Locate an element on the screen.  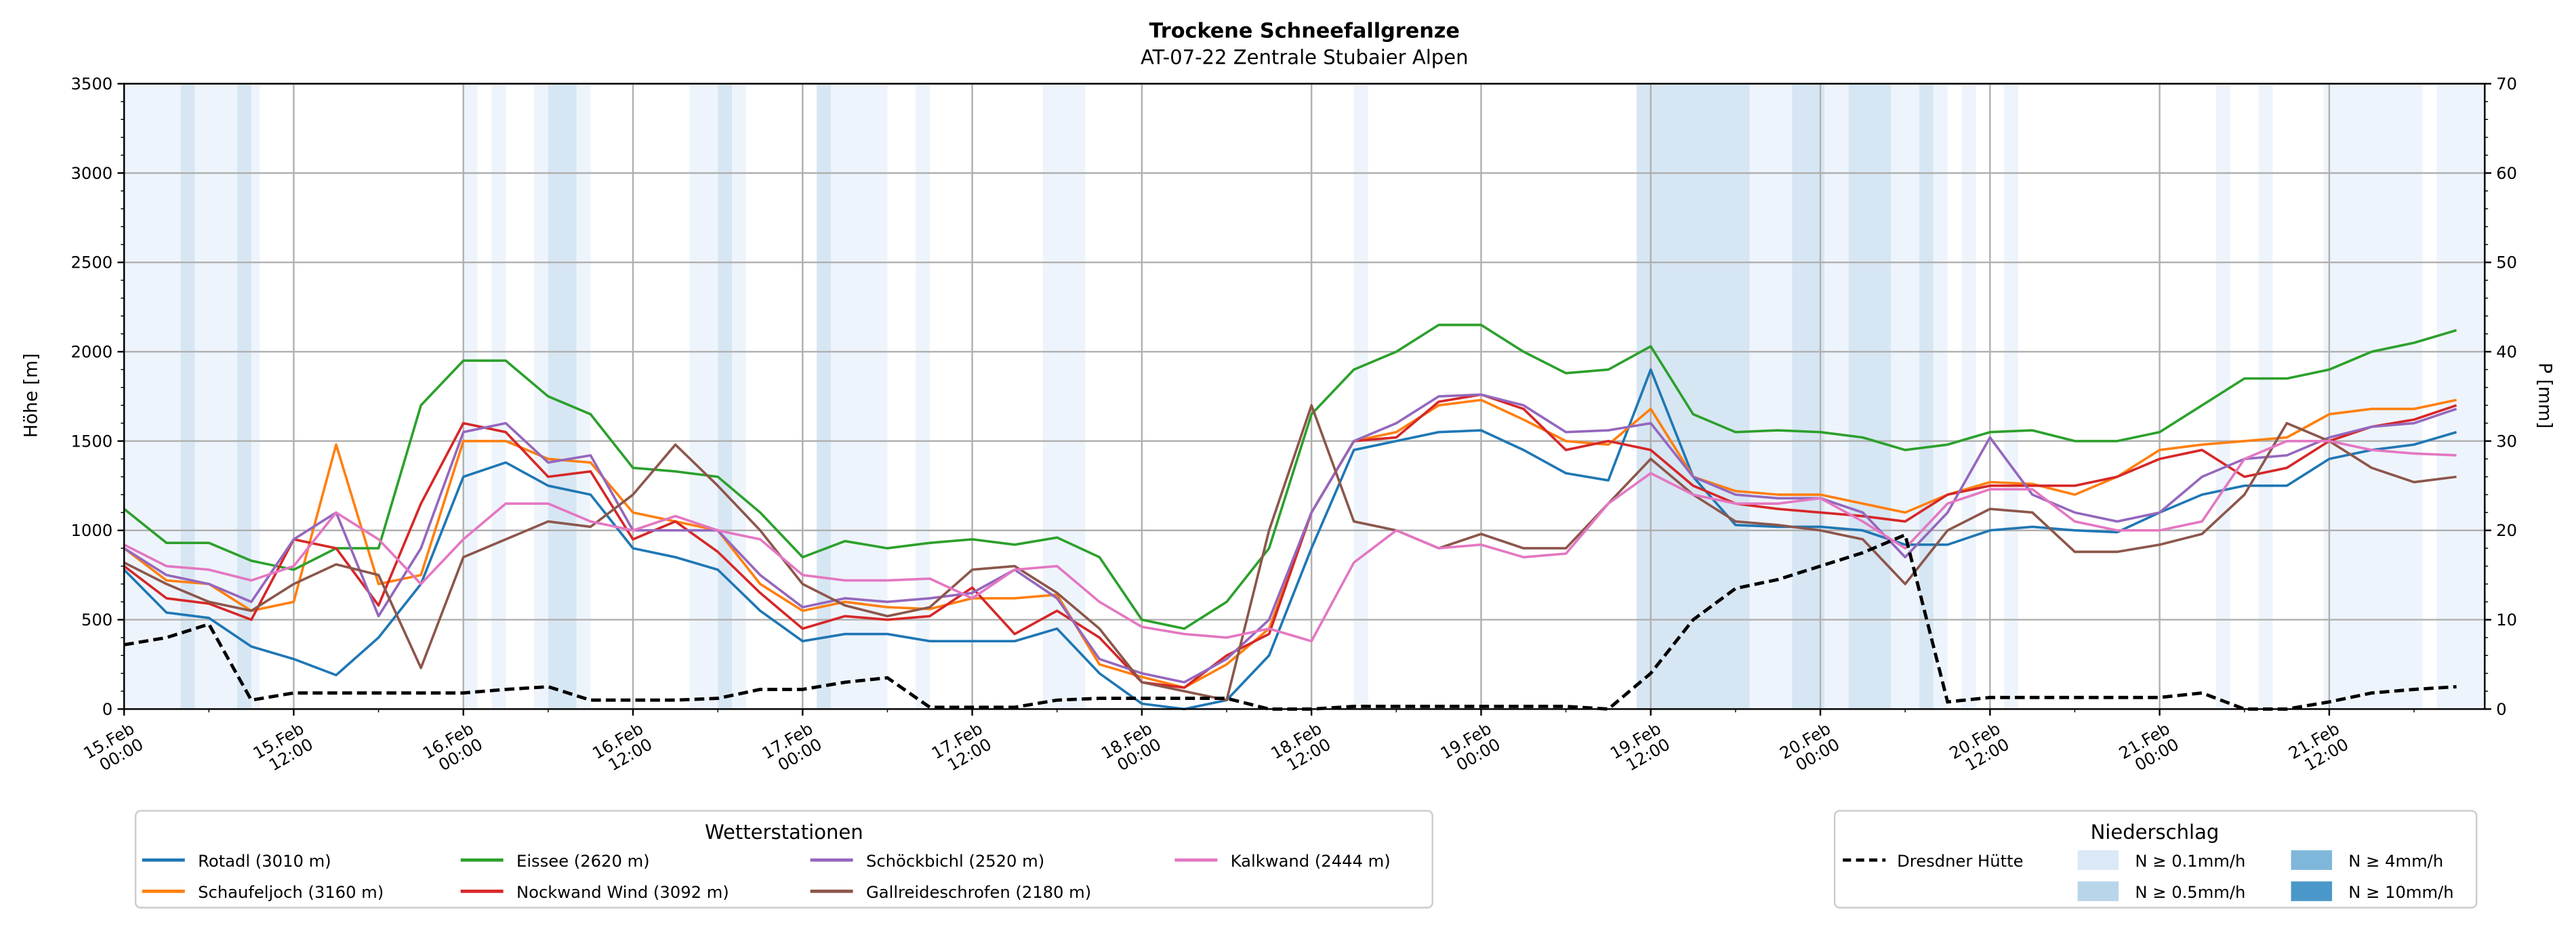
x-tick-label: 17.Feb12:00 is located at coordinates (962, 749).